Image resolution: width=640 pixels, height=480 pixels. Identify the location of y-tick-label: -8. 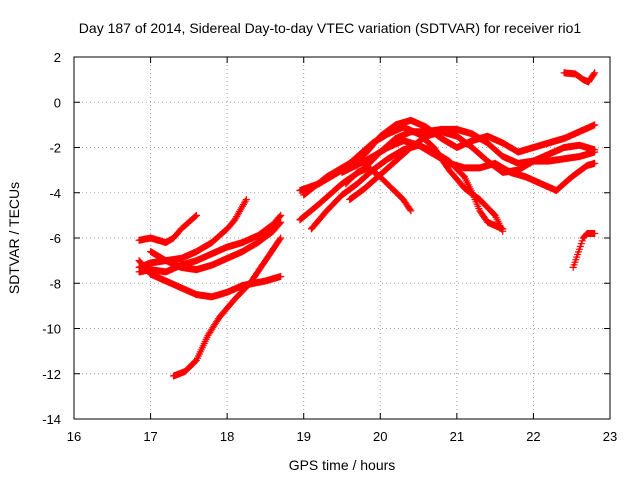
(55, 283).